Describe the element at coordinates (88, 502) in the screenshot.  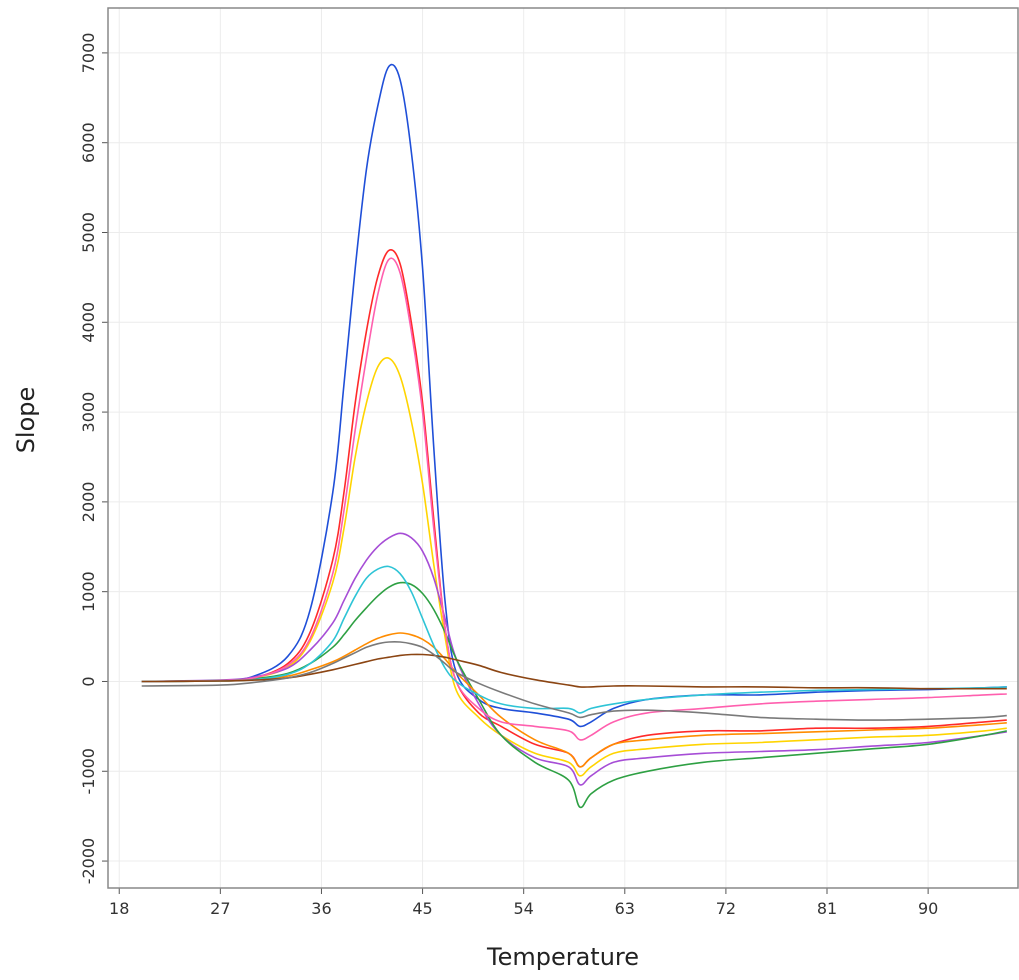
I see `y-tick-label: 2000` at that location.